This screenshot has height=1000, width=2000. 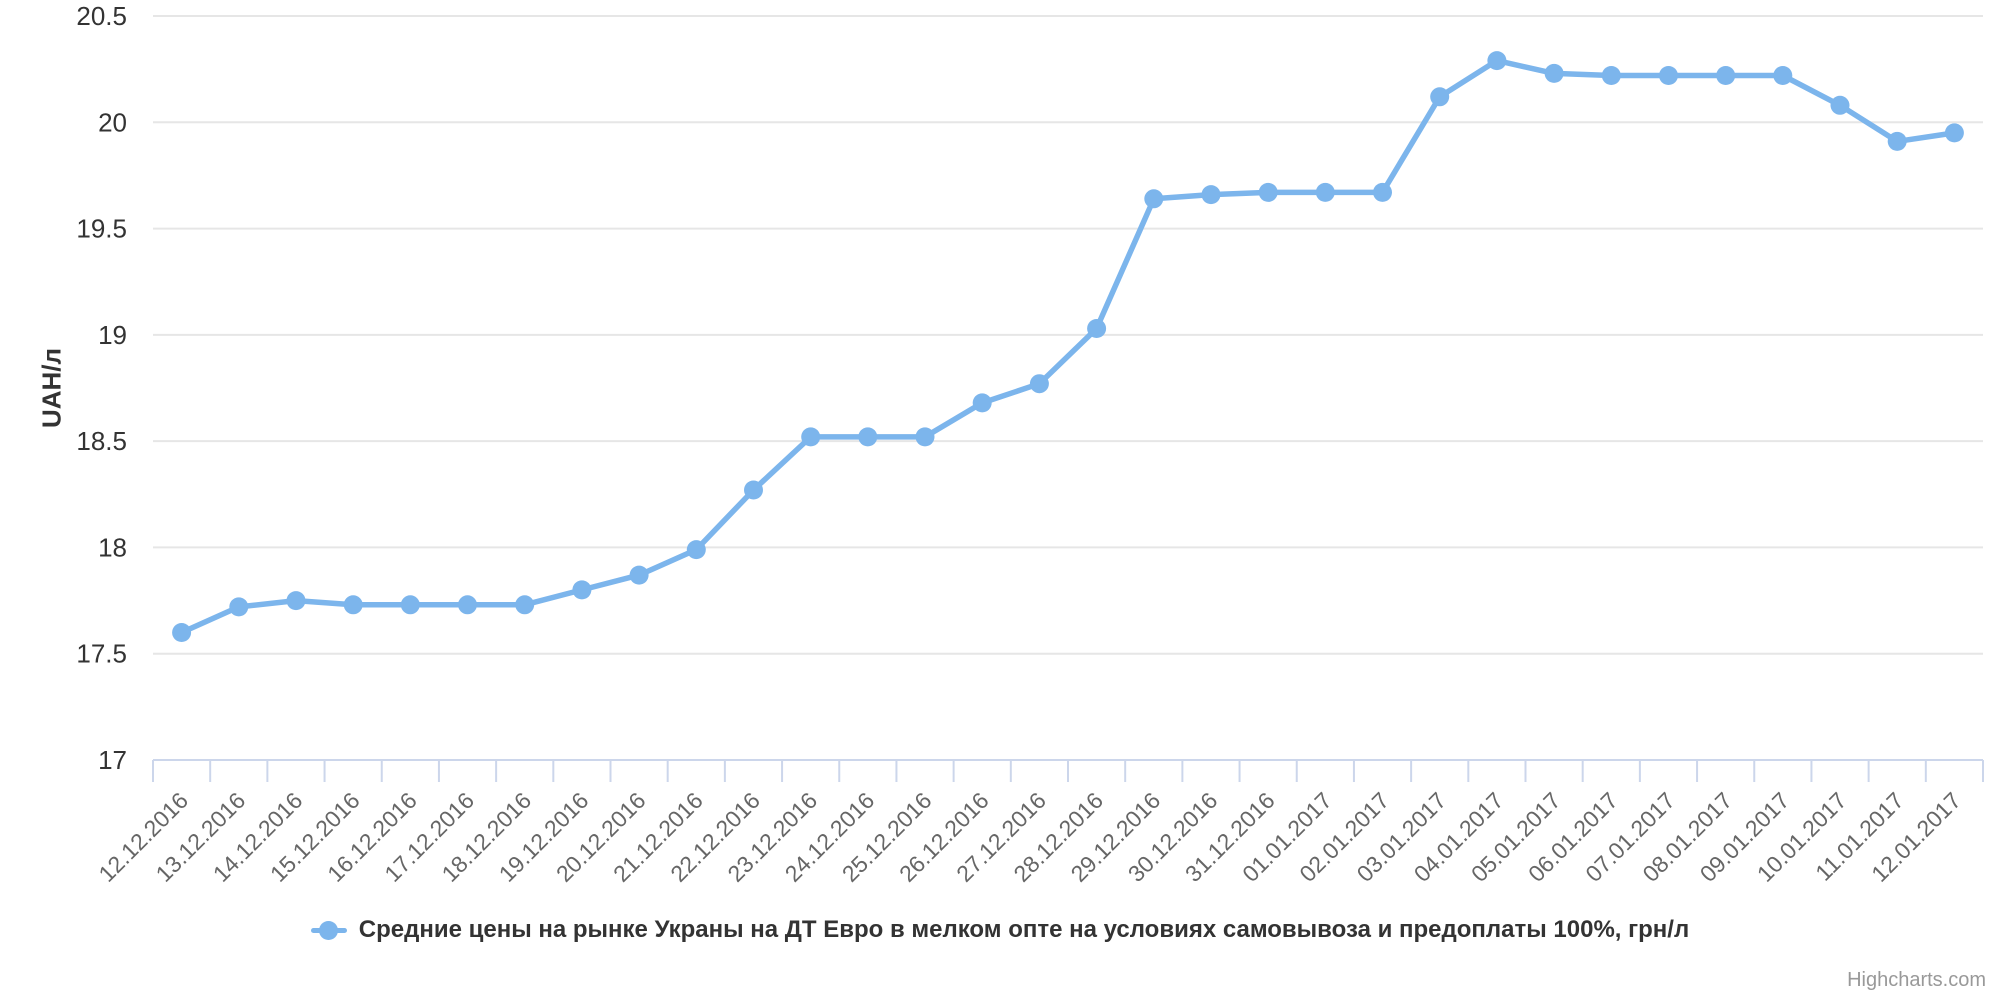 I want to click on y-axis-tick-label: 19.5, so click(x=101, y=229).